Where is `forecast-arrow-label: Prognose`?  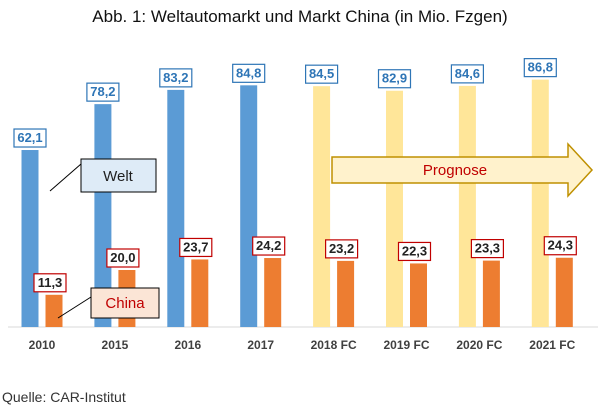
forecast-arrow-label: Prognose is located at coordinates (455, 170).